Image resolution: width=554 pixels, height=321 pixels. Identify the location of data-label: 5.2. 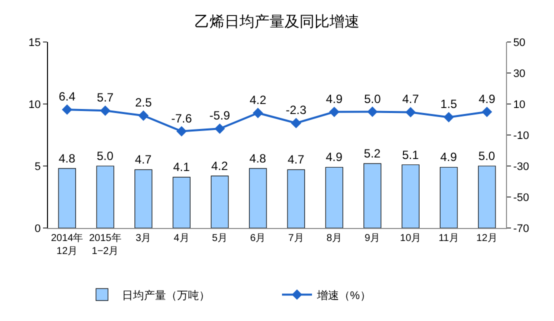
(372, 153).